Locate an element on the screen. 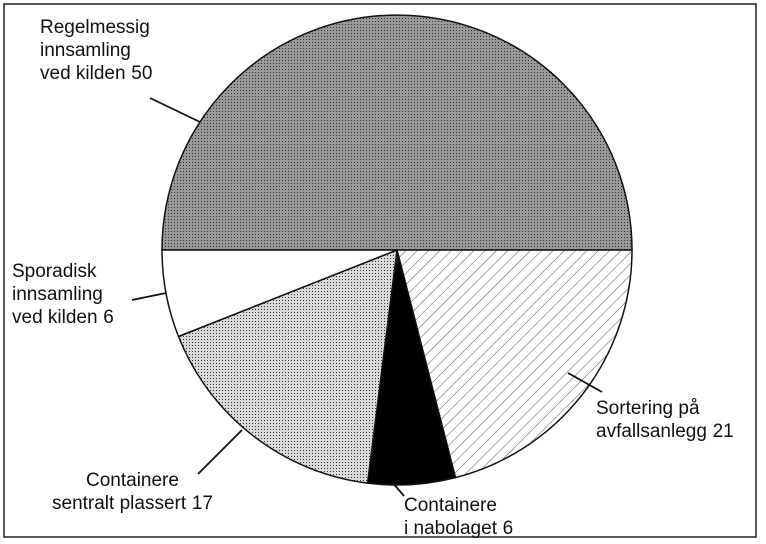 The width and height of the screenshot is (766, 544). category-label: Containere i nabolaget is located at coordinates (450, 517).